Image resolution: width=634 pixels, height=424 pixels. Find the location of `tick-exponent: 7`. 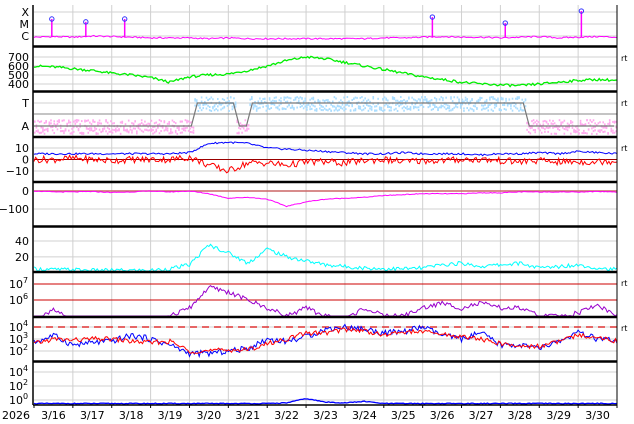

tick-exponent: 7 is located at coordinates (25, 280).